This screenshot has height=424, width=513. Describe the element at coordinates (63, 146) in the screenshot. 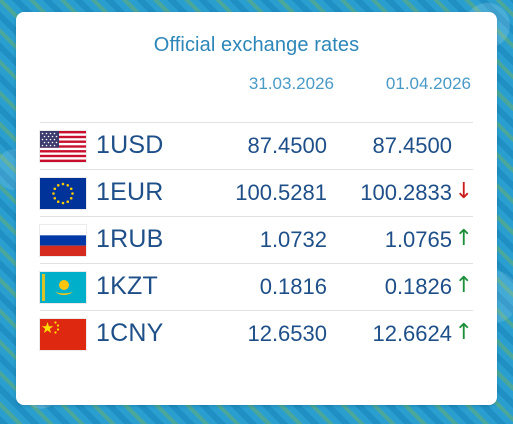

I see `usa-flag-icon` at that location.